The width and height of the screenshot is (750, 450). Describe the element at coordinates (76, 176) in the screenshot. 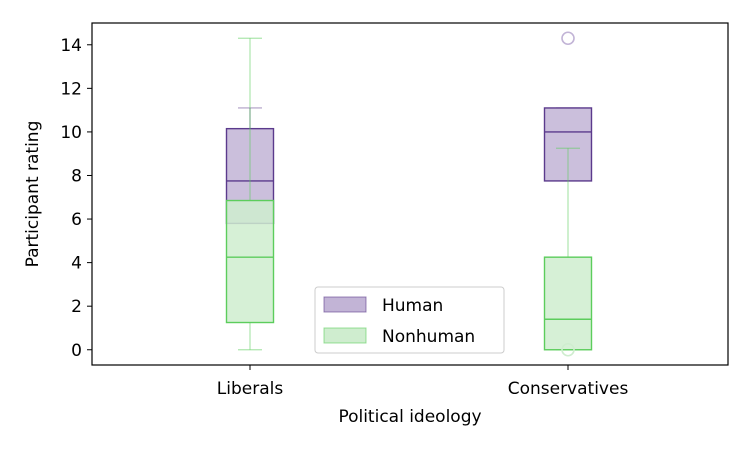

I see `y-tick-label: 8` at that location.